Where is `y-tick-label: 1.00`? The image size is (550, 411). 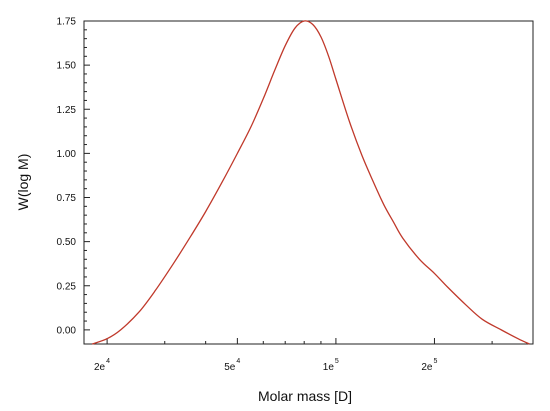 y-tick-label: 1.00 is located at coordinates (67, 154).